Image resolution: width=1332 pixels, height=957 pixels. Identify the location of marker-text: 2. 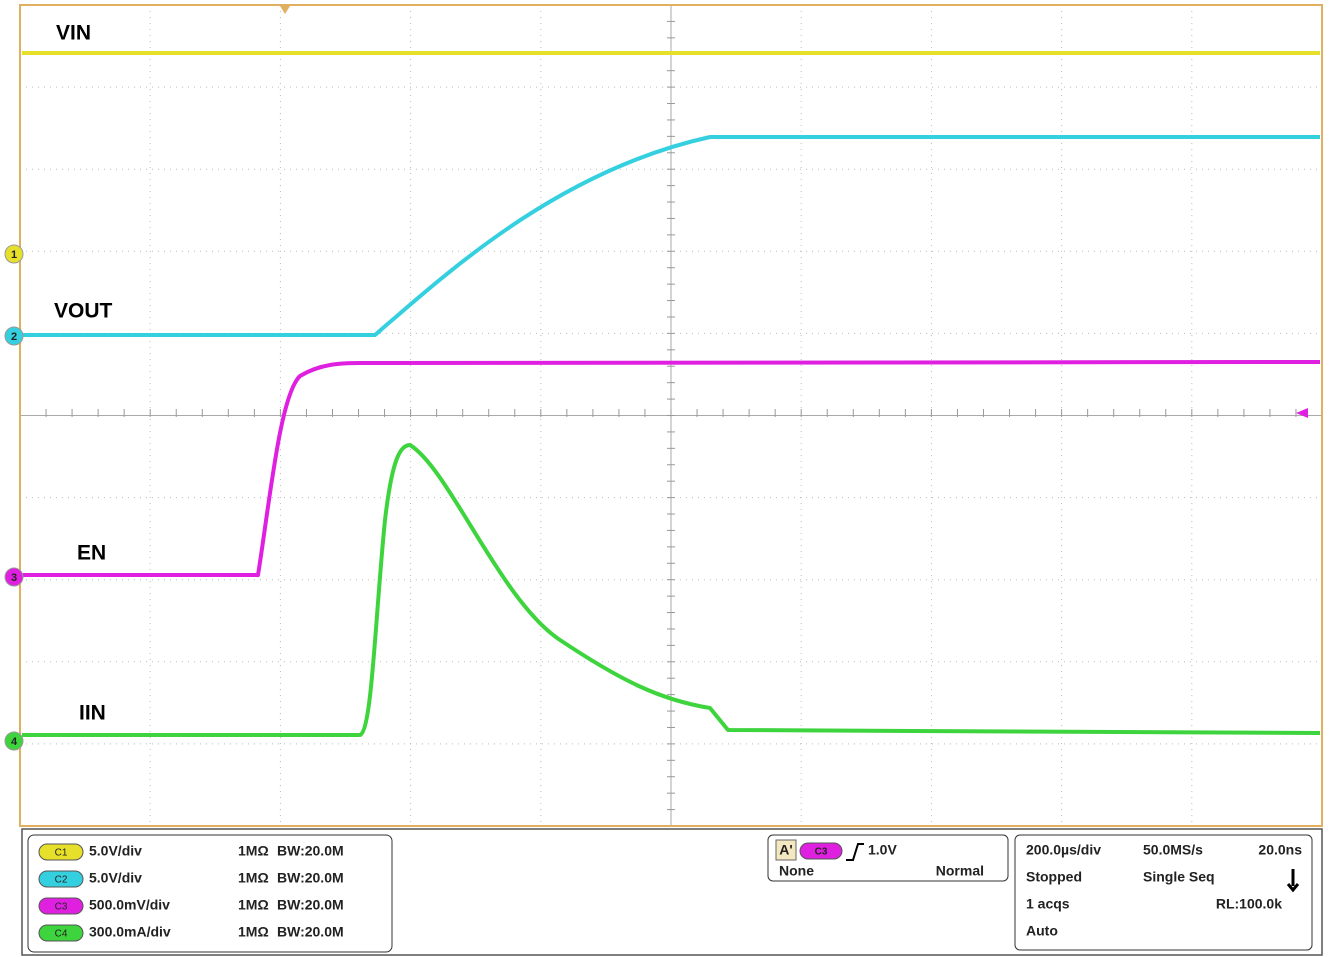
(14, 337).